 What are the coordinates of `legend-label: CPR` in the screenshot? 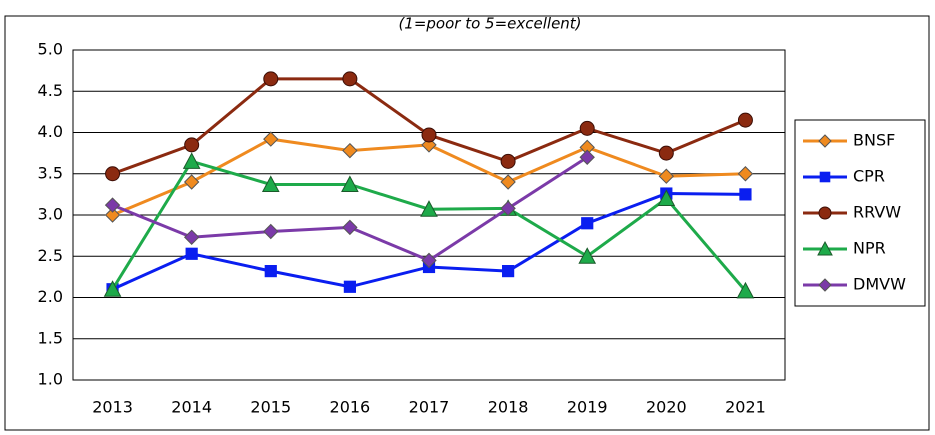 It's located at (869, 176).